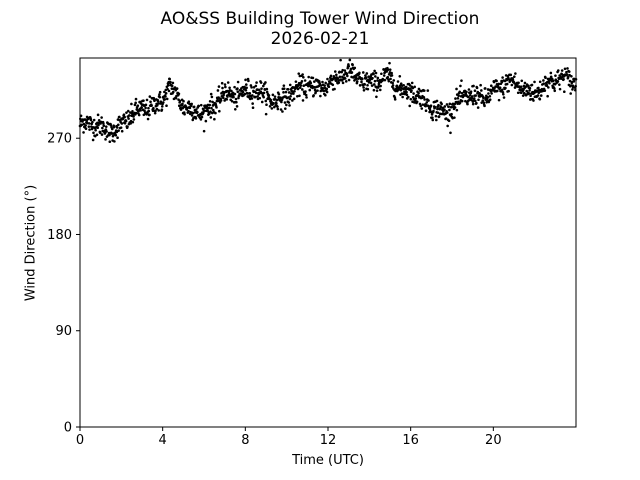 The height and width of the screenshot is (480, 640). Describe the element at coordinates (493, 440) in the screenshot. I see `x-tick-label: 20` at that location.